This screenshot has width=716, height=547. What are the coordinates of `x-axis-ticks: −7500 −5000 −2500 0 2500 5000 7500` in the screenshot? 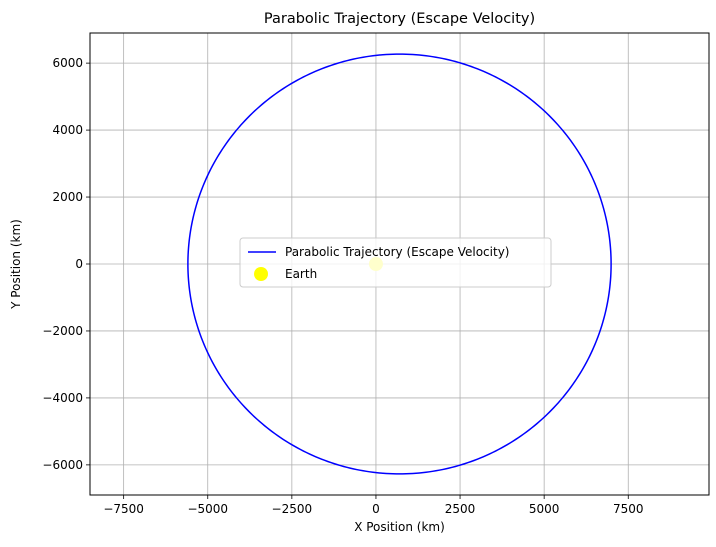 It's located at (373, 505).